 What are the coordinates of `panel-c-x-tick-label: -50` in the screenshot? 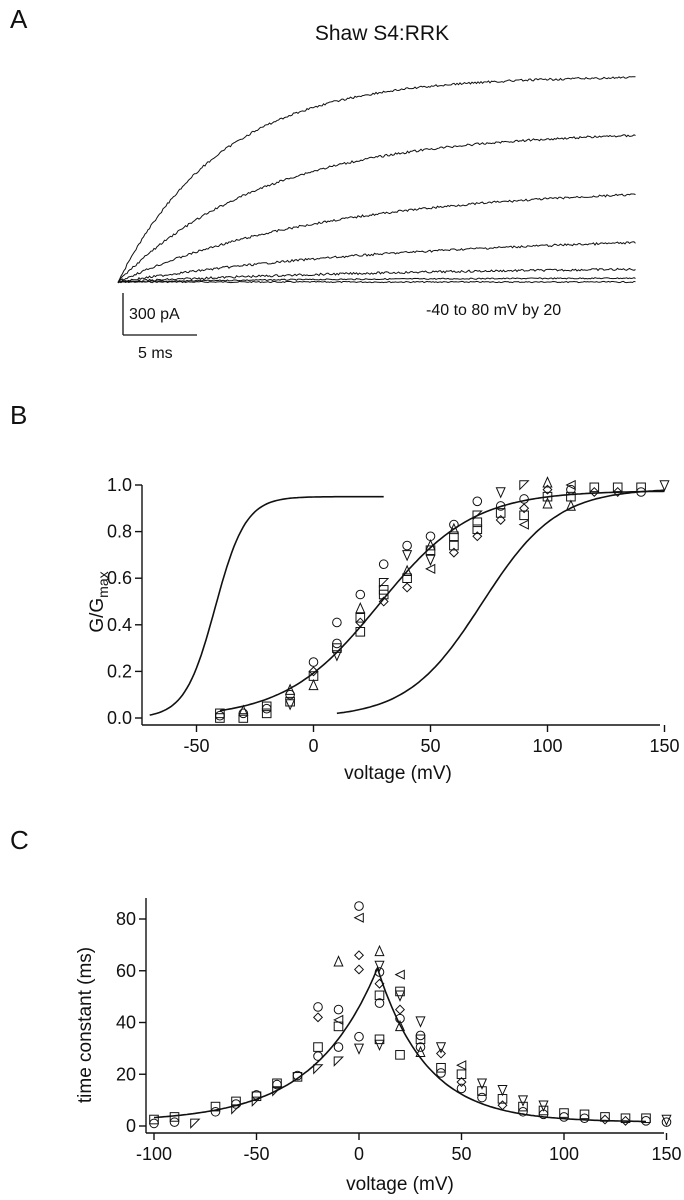 It's located at (256, 1154).